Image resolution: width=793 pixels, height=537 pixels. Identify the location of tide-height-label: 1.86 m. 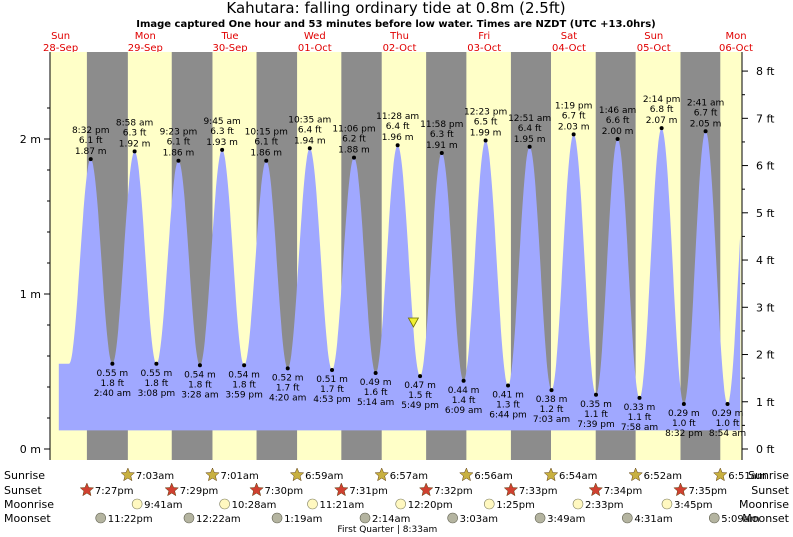
(266, 154).